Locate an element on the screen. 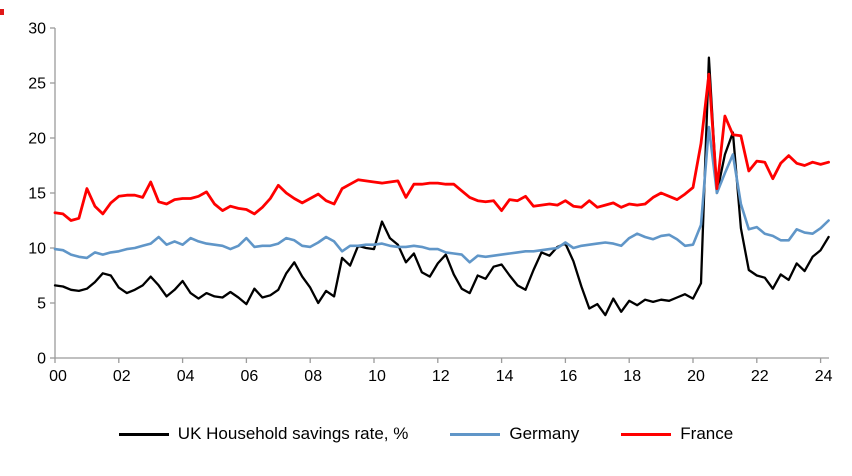  x-tick-label: 12 is located at coordinates (441, 376).